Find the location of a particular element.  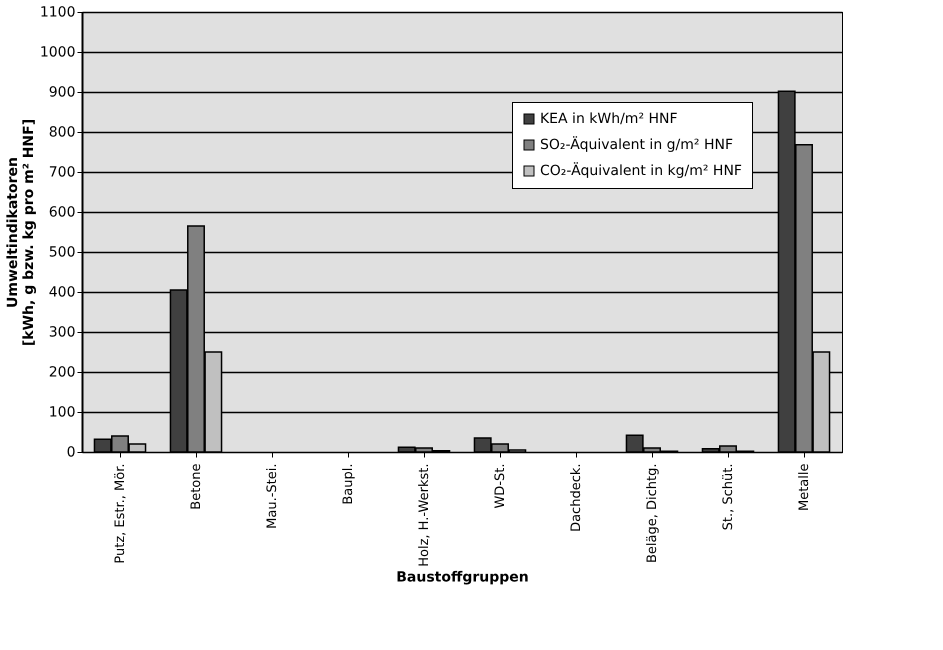

y-tick-label: 1100 is located at coordinates (58, 12).